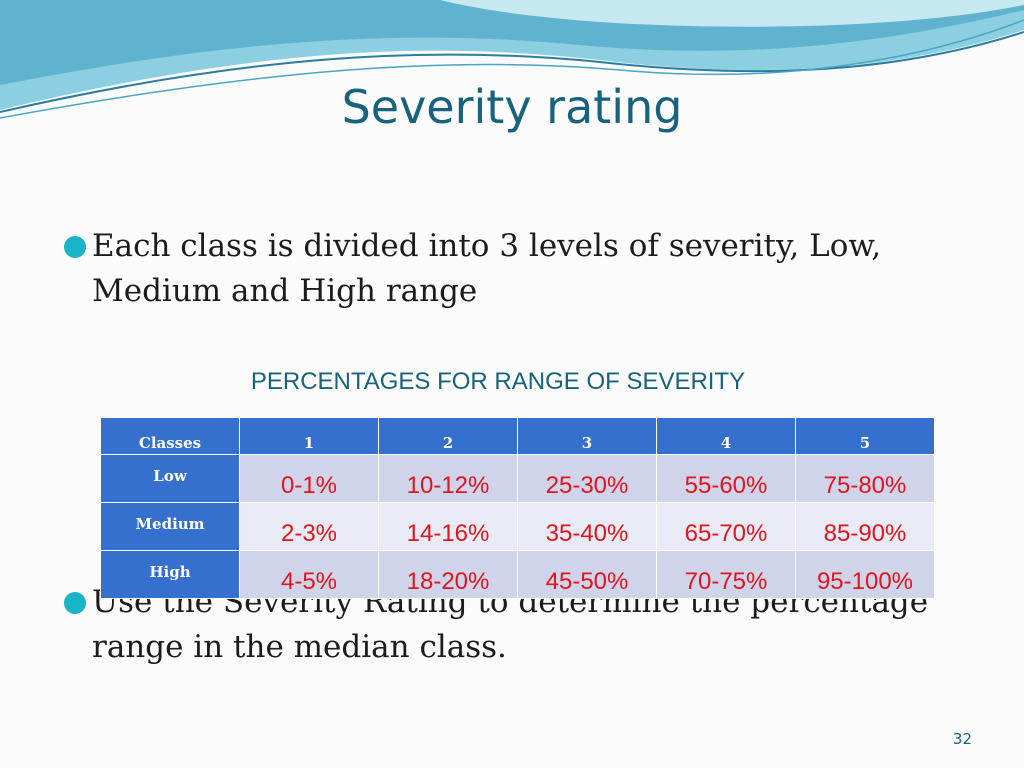 The image size is (1024, 768). Describe the element at coordinates (865, 478) in the screenshot. I see `value-cell: 75-80%` at that location.